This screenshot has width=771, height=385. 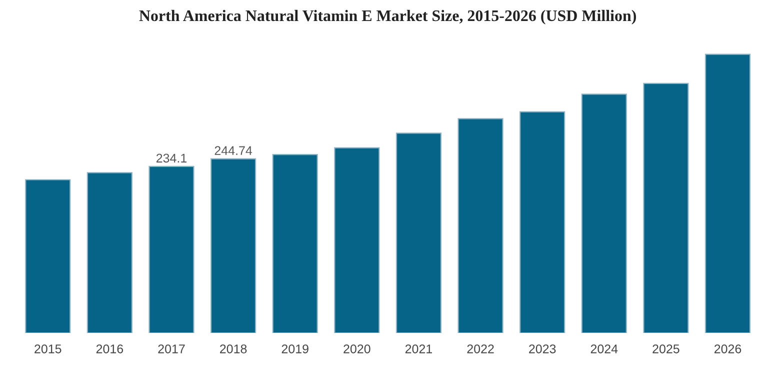 I want to click on x-tick-label: 2018, so click(x=233, y=349).